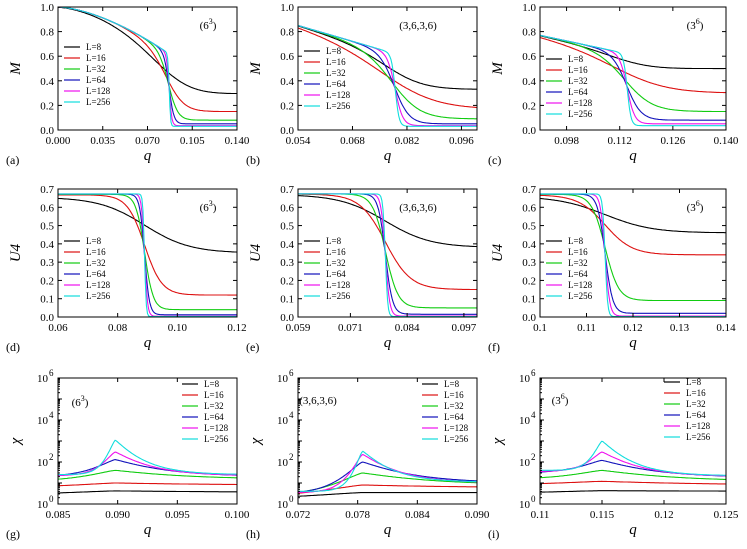 The height and width of the screenshot is (549, 747). I want to click on x-tick-label: 0.000, so click(58, 141).